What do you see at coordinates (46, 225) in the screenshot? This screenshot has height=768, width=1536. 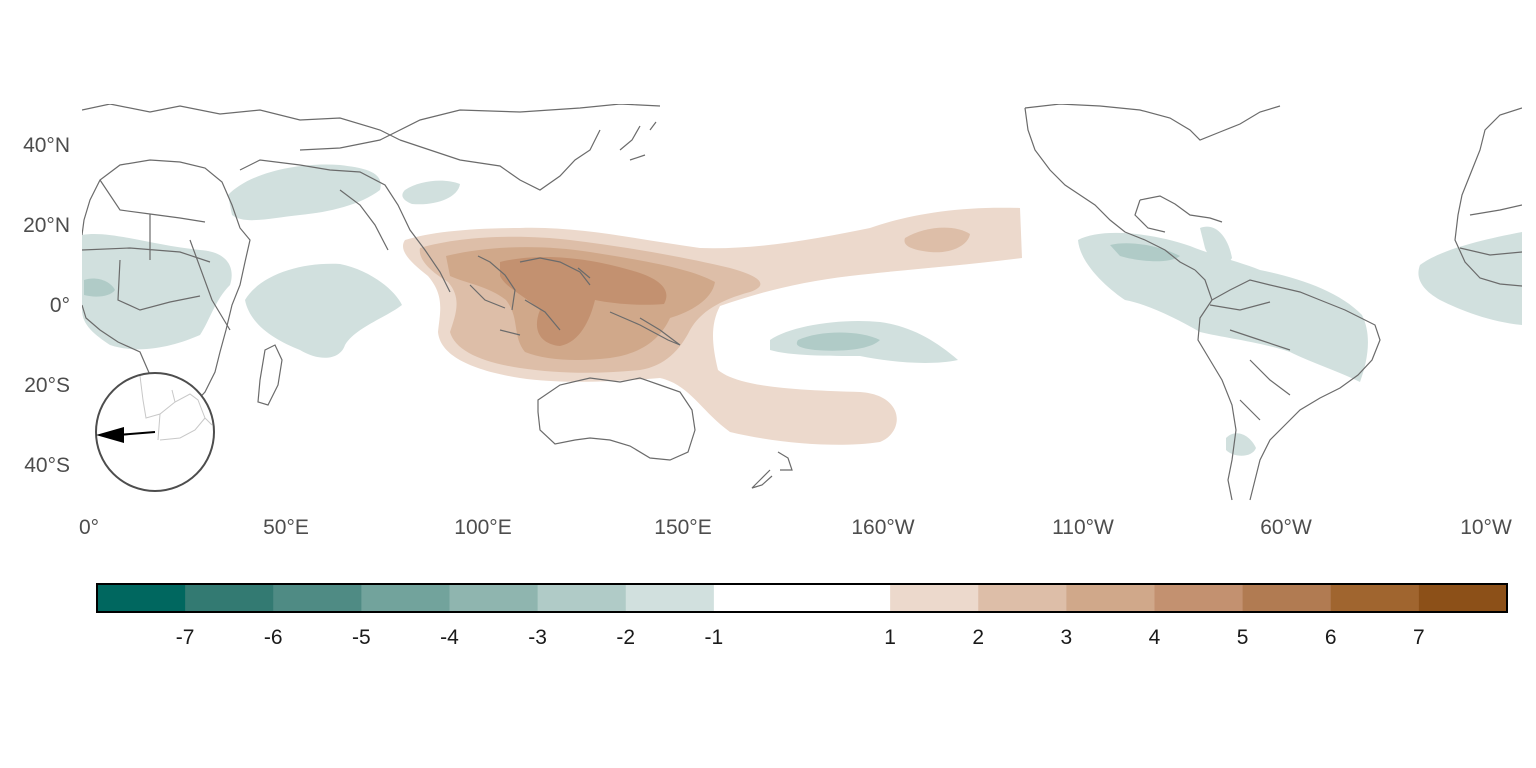 I see `lat-label-20n: 20°N` at bounding box center [46, 225].